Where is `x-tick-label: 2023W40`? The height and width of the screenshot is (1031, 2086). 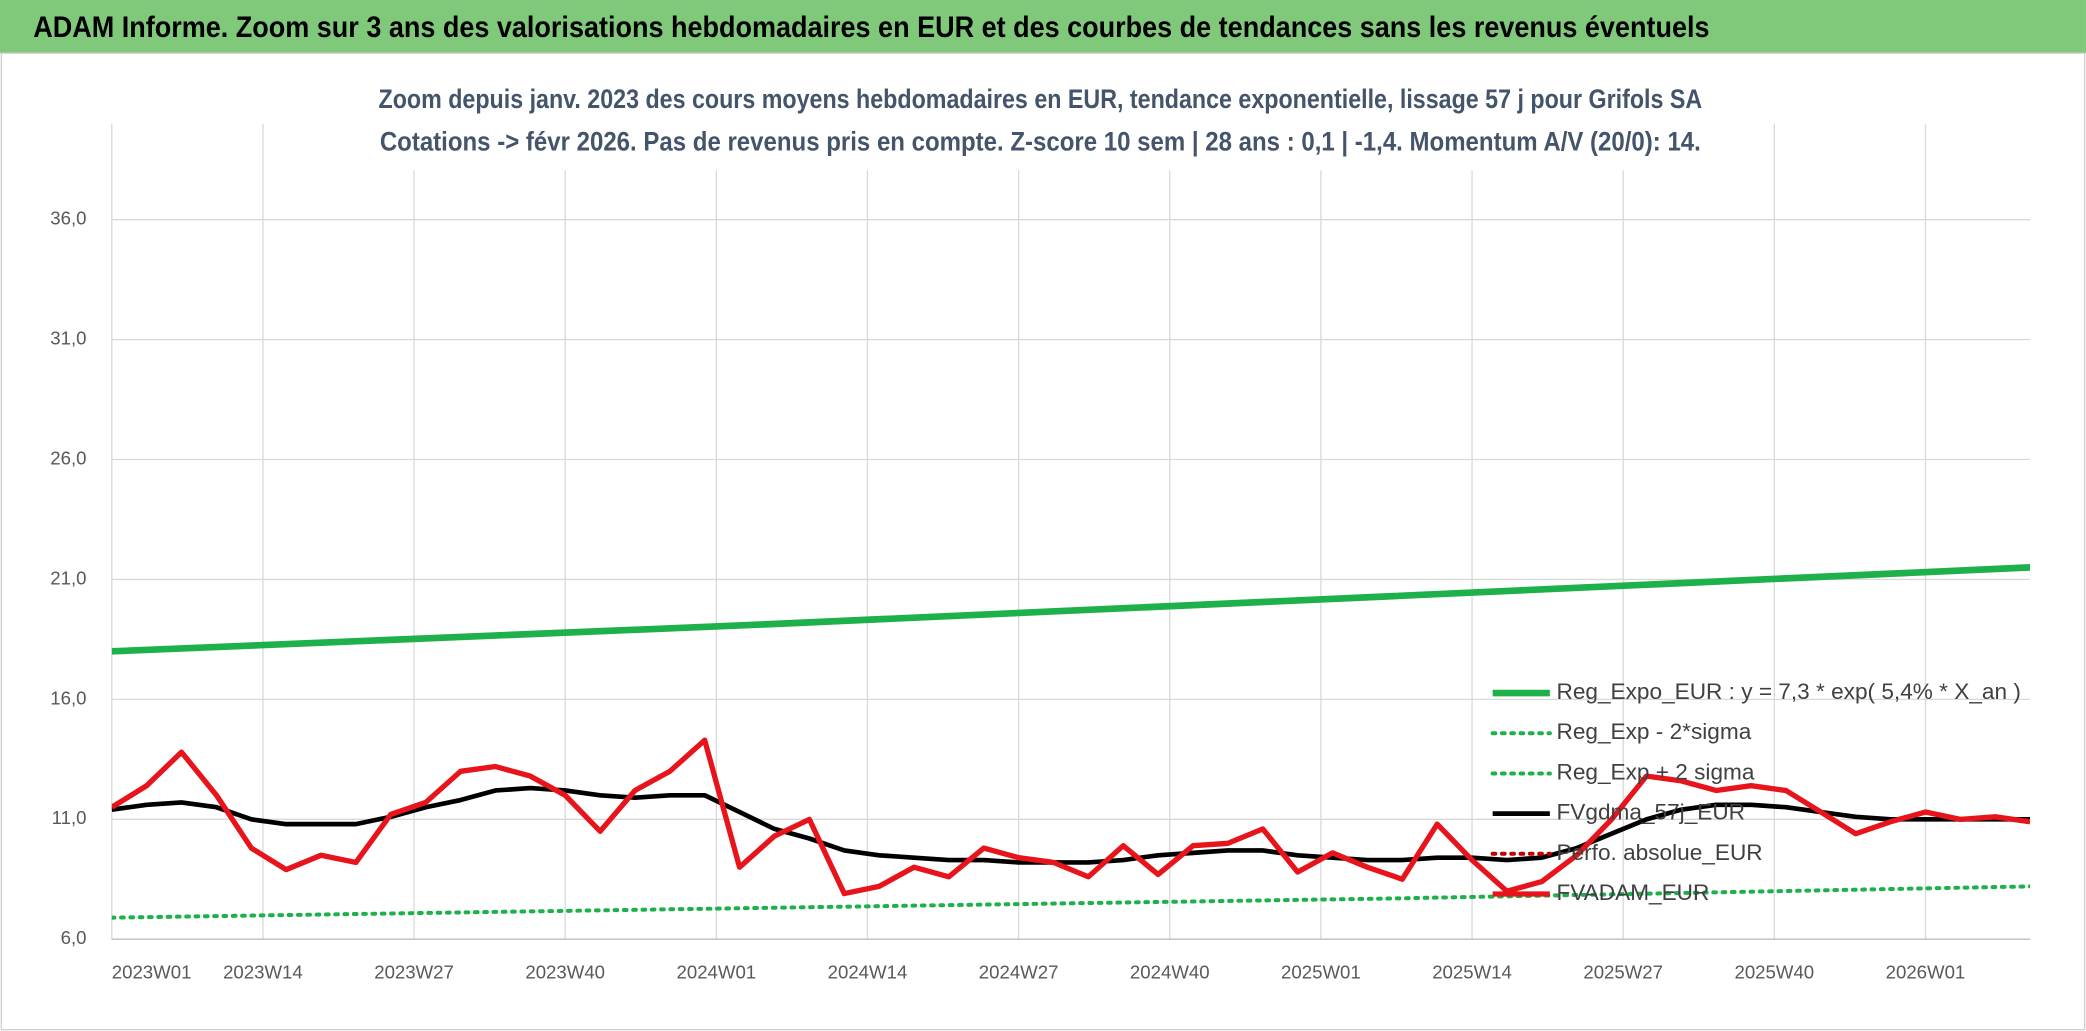 x-tick-label: 2023W40 is located at coordinates (565, 972).